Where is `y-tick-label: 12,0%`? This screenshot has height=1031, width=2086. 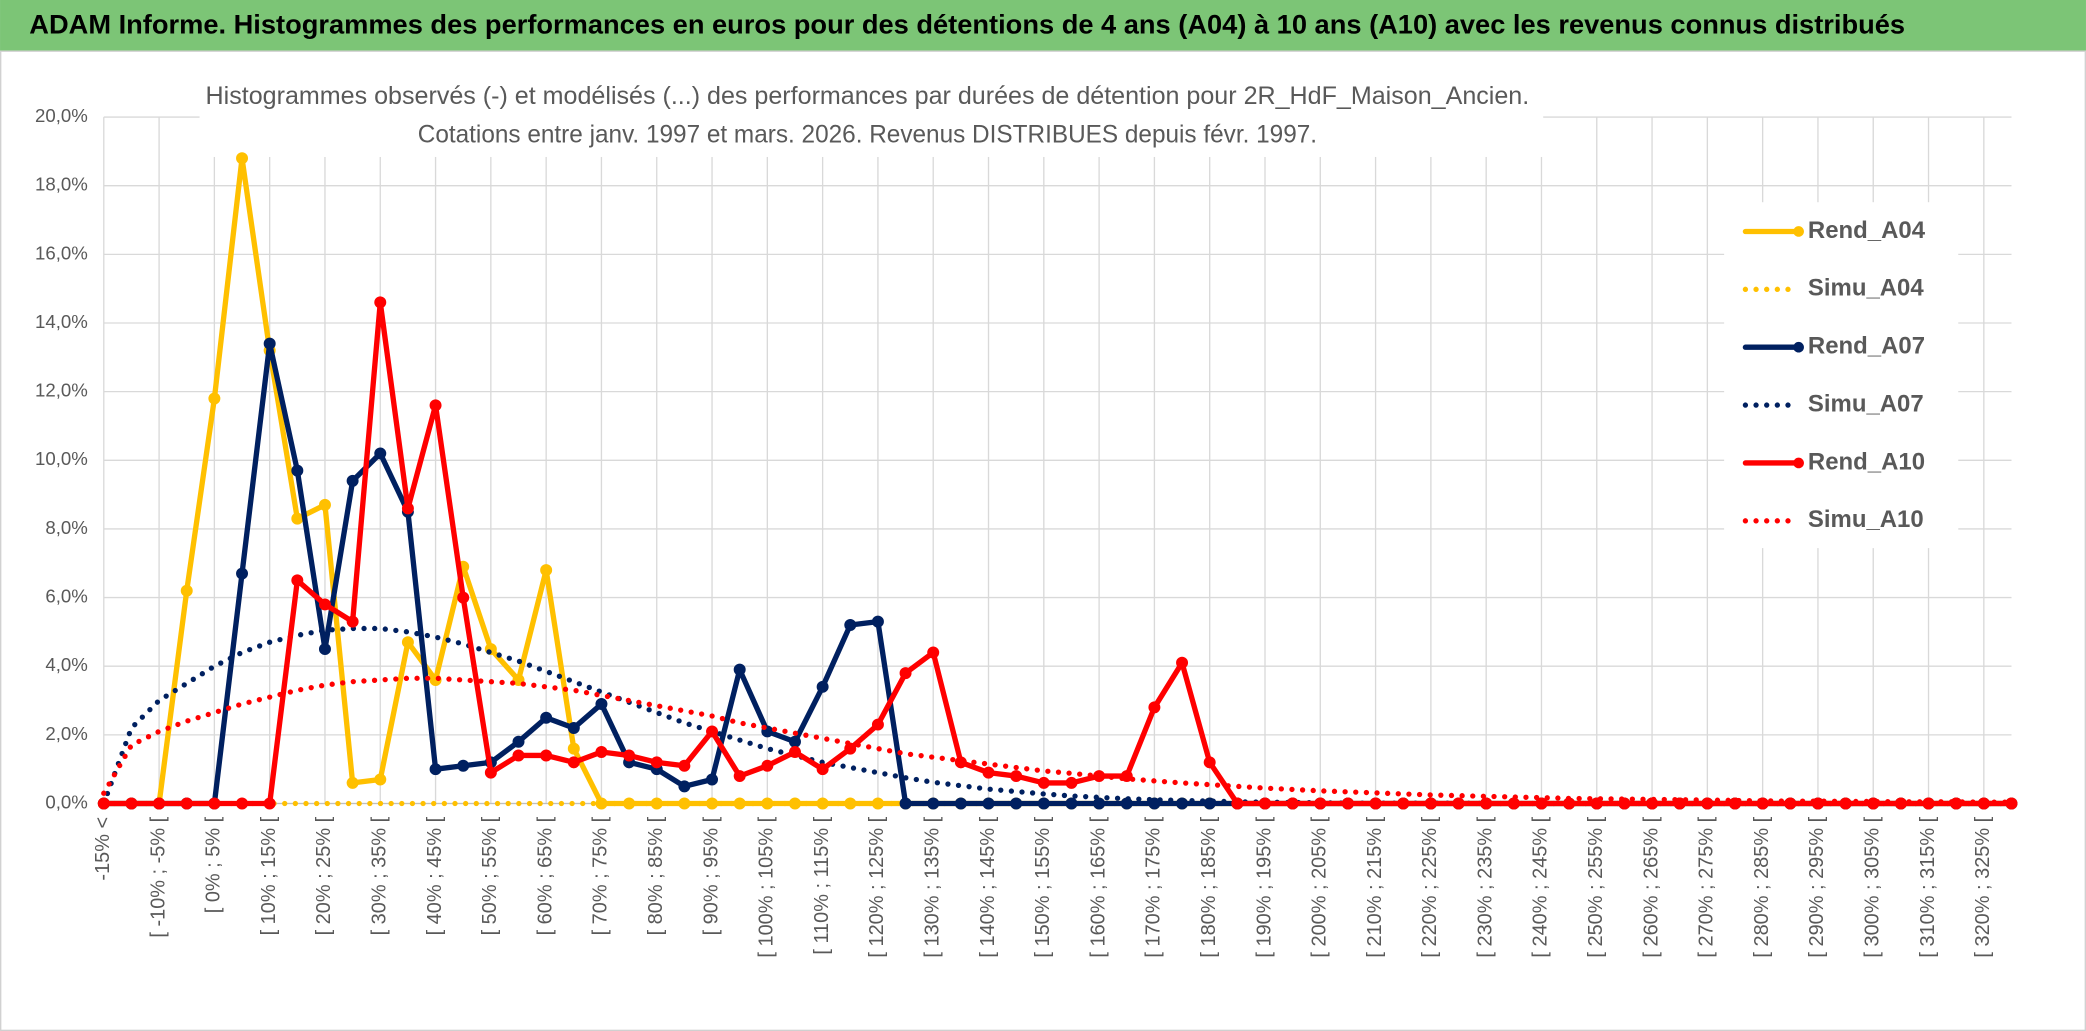
y-tick-label: 12,0% is located at coordinates (61, 390).